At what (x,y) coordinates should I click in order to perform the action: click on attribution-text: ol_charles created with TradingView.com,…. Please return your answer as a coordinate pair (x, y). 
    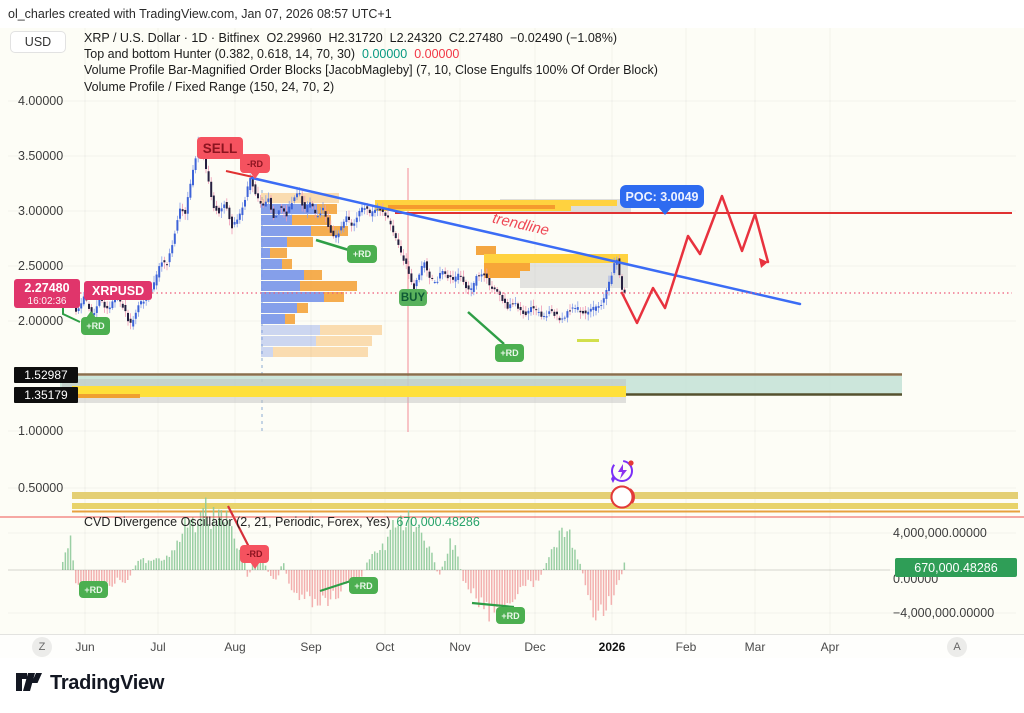
    Looking at the image, I should click on (200, 14).